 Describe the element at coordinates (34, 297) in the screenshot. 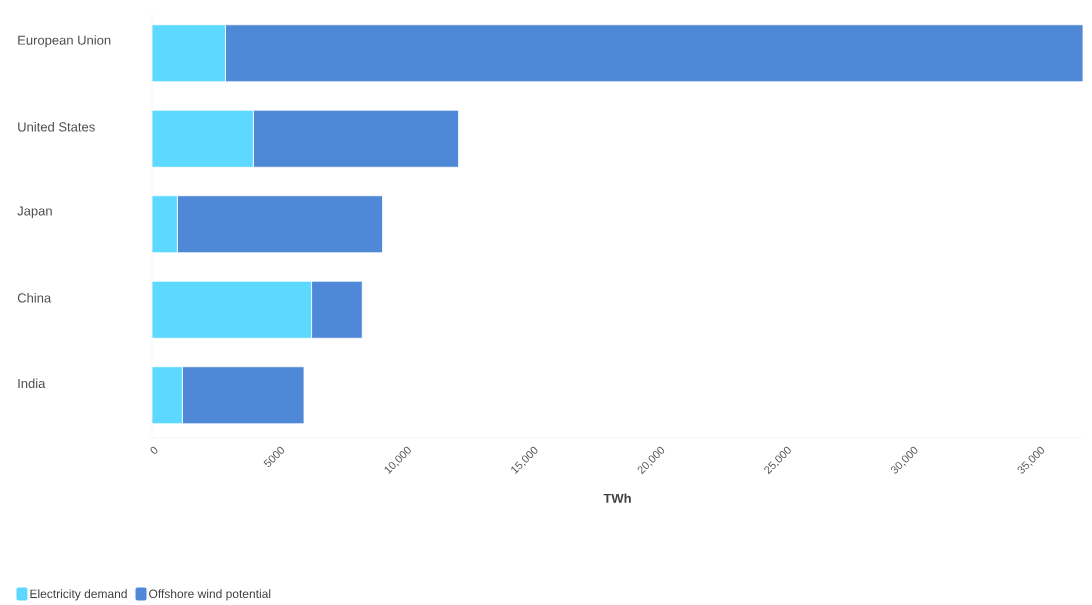

I see `y-tick-label: China` at that location.